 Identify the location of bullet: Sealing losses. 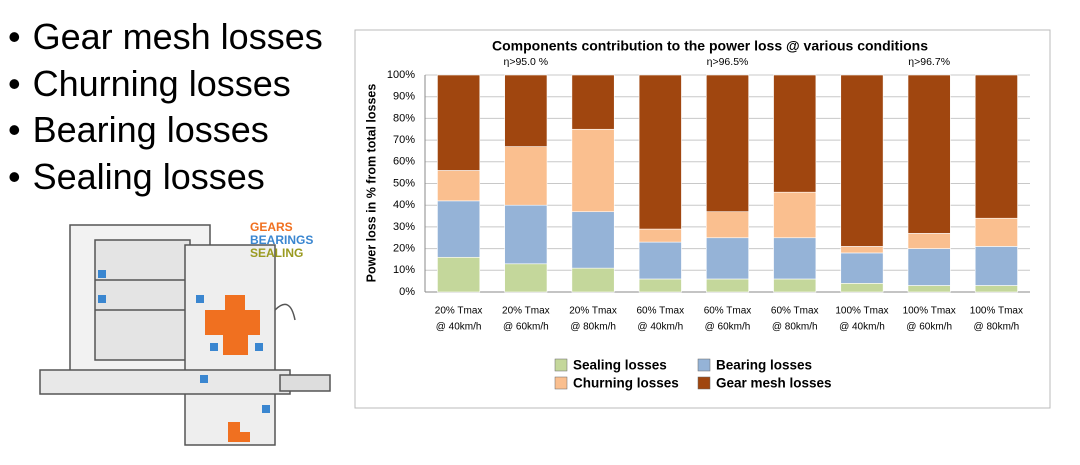
(165, 177).